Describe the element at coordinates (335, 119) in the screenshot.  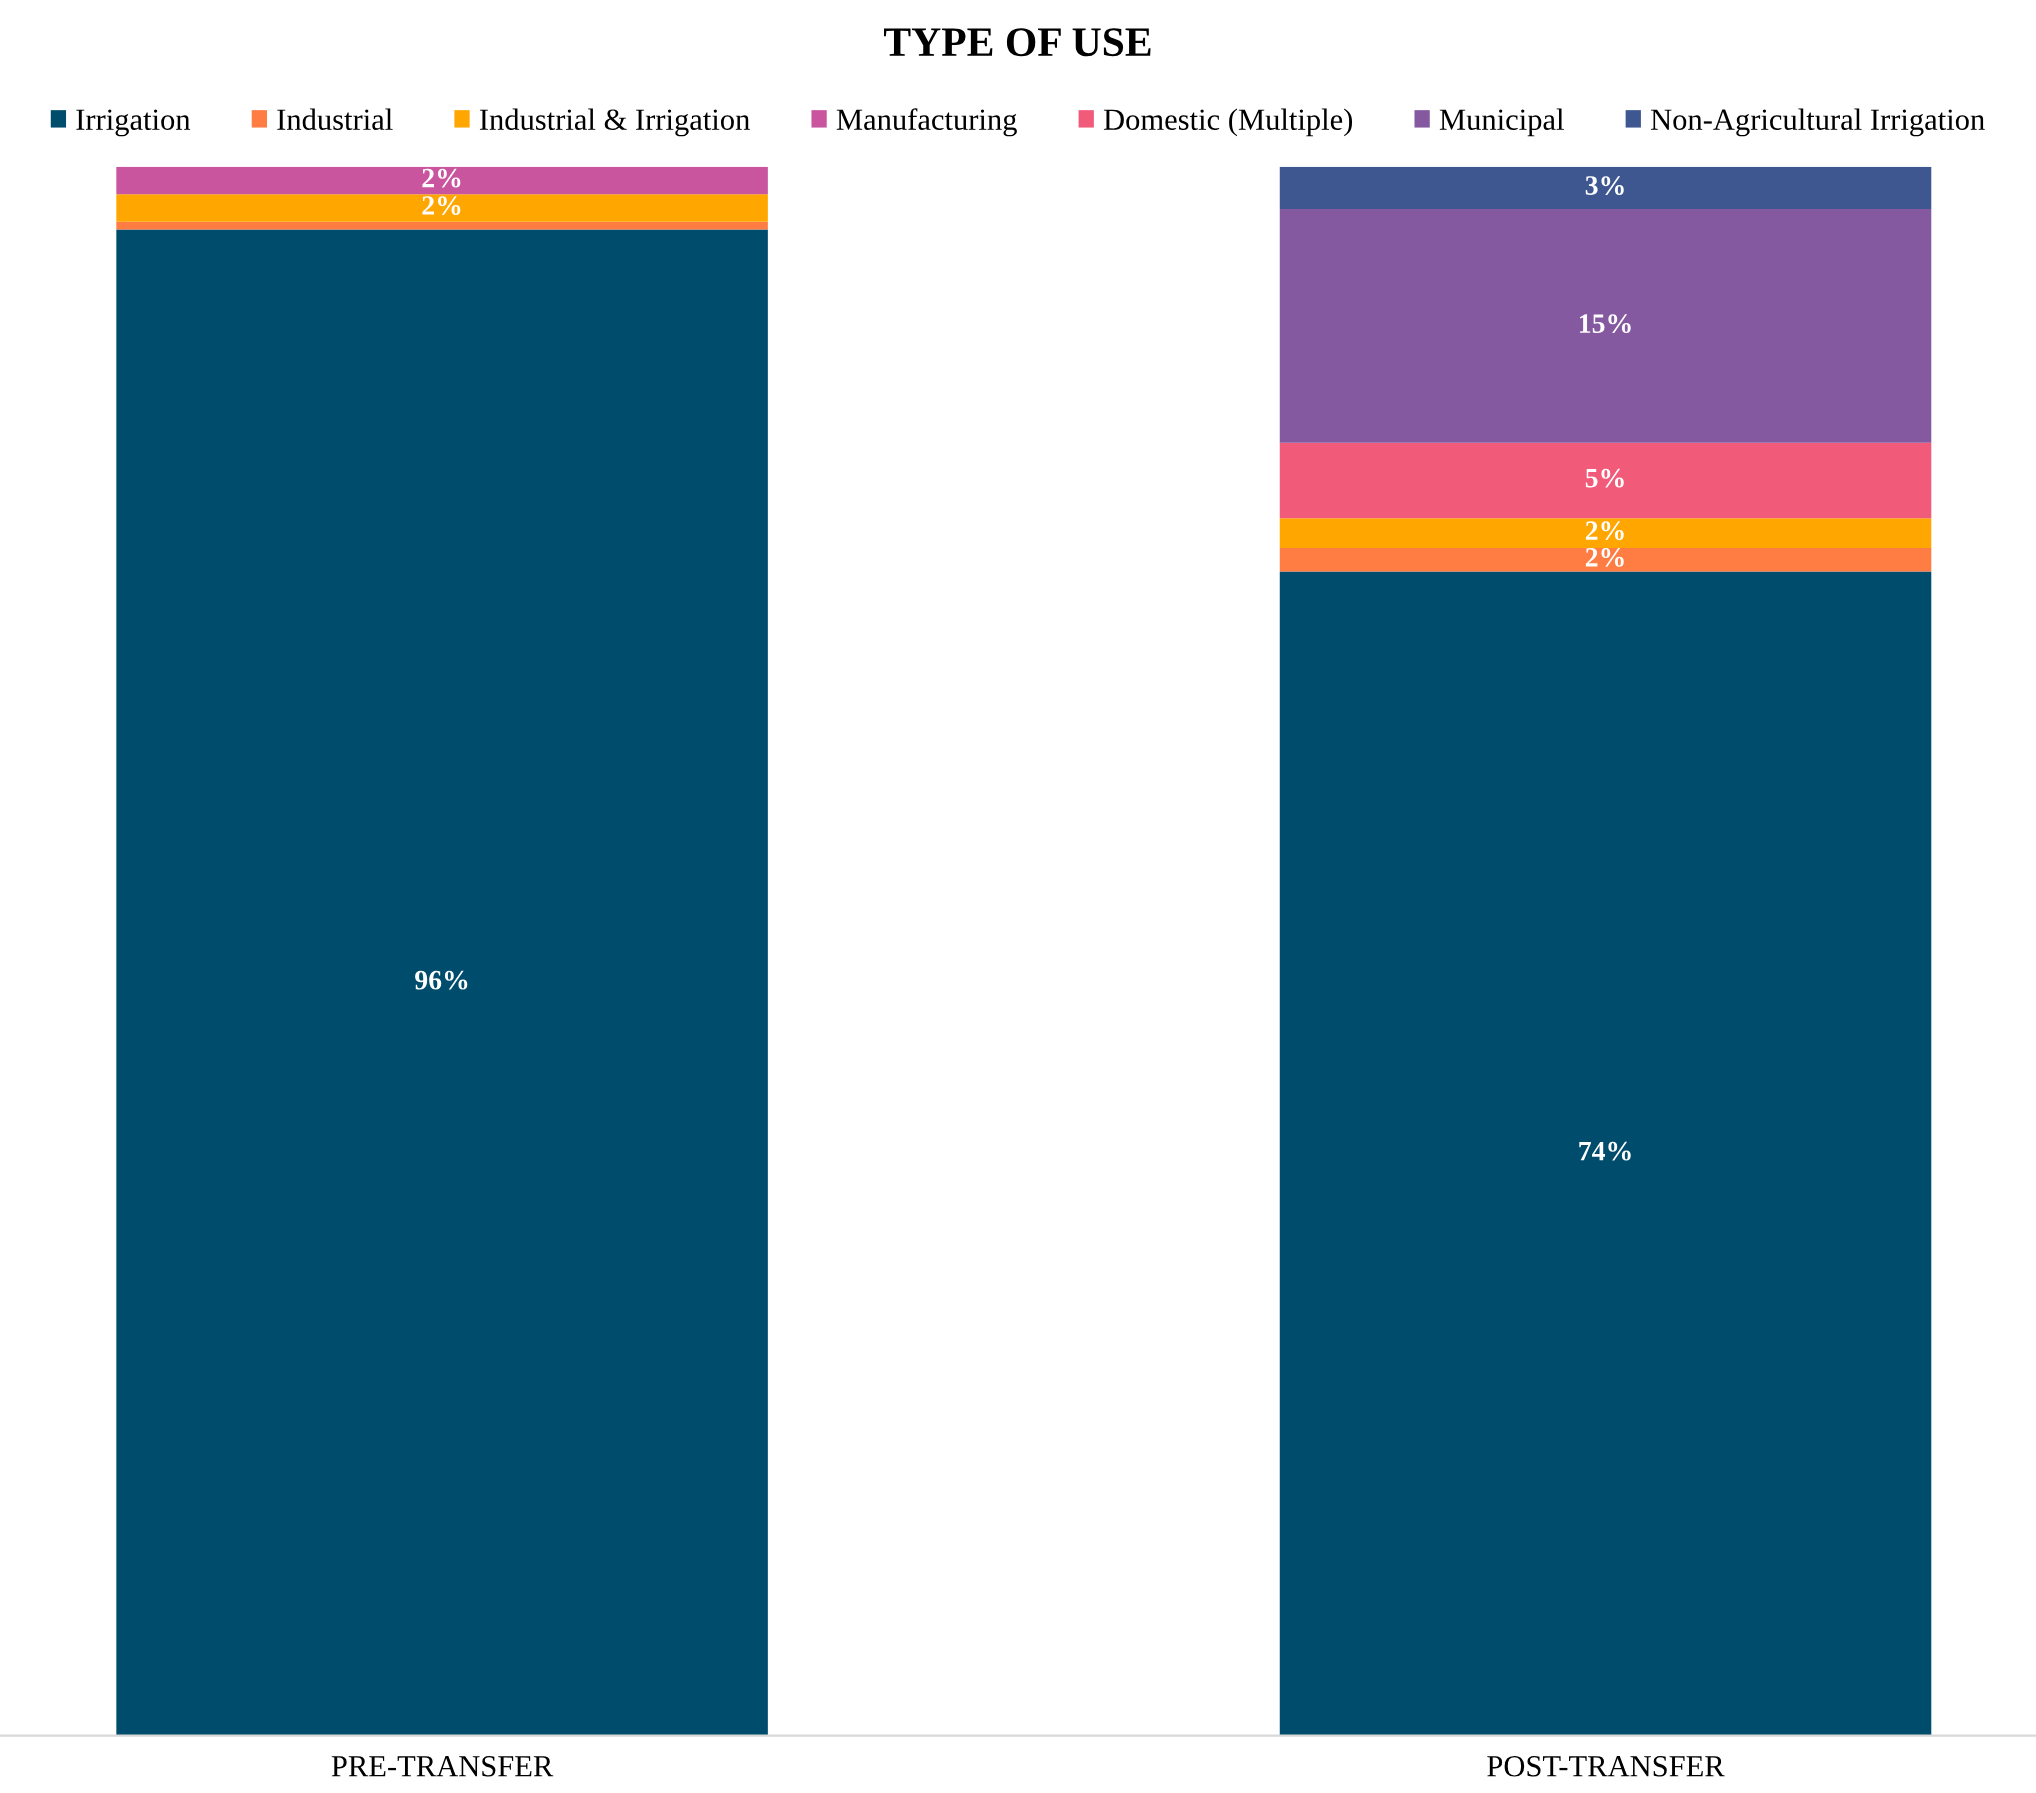
I see `legend-label: Industrial` at that location.